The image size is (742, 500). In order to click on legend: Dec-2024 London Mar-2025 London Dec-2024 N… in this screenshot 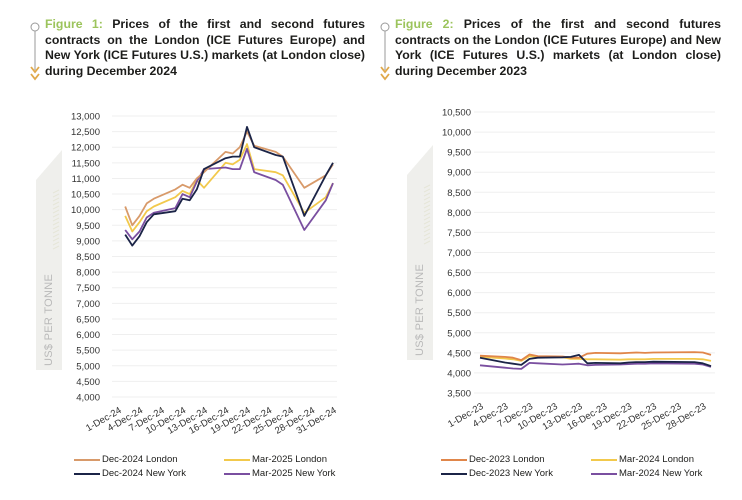, I will do `click(219, 474)`.